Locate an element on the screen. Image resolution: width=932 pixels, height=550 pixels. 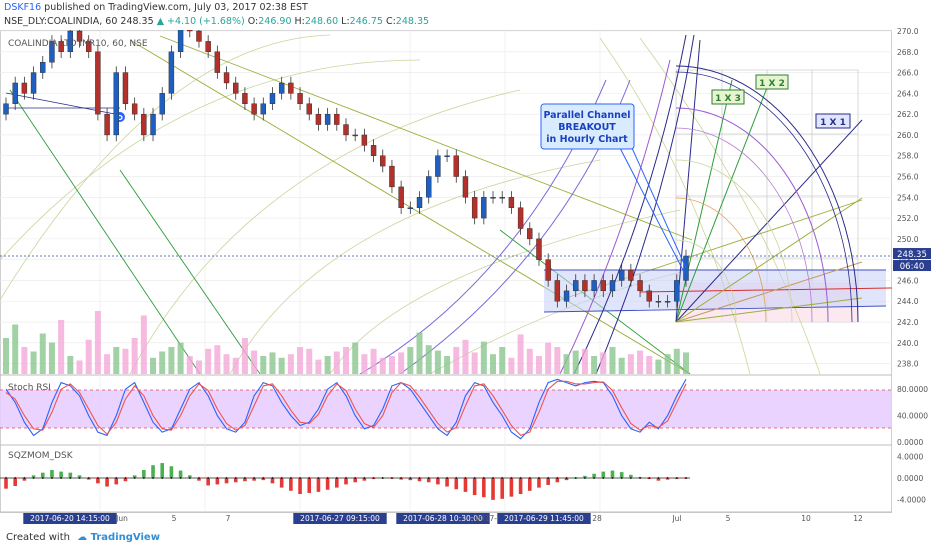
svg-text: Parallel Channel is located at coordinates (586, 115).